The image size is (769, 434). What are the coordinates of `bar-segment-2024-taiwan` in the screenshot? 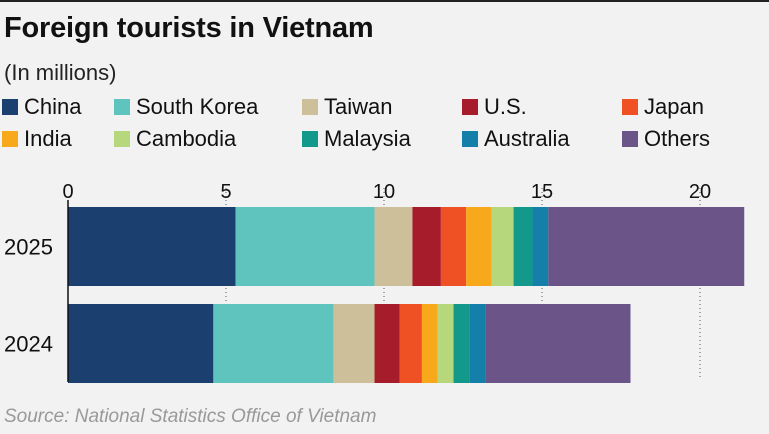 It's located at (354, 343).